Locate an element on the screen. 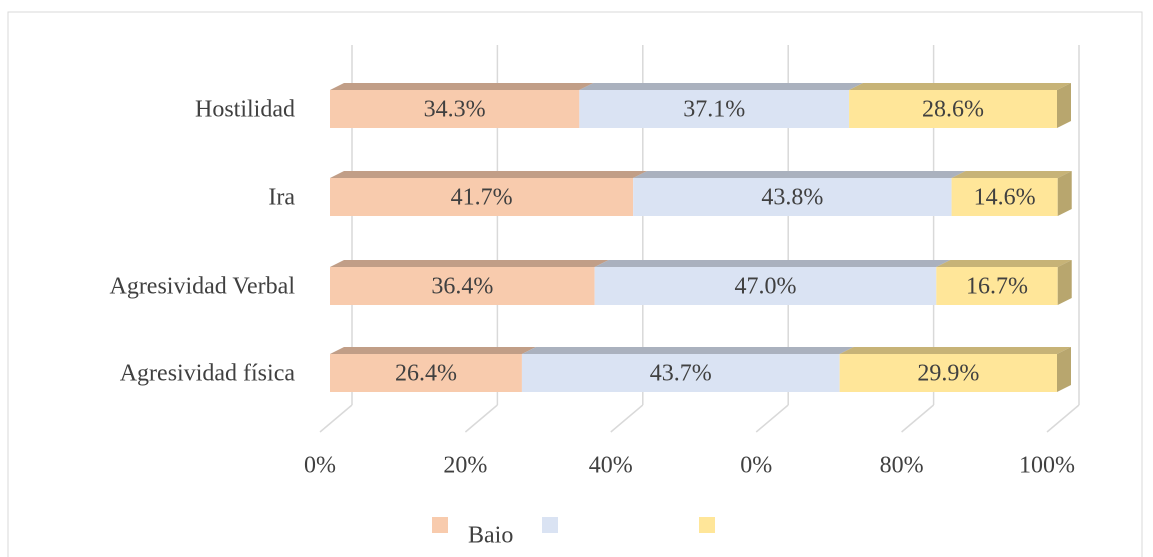 The width and height of the screenshot is (1153, 557). category-label: Agresividad física is located at coordinates (208, 374).